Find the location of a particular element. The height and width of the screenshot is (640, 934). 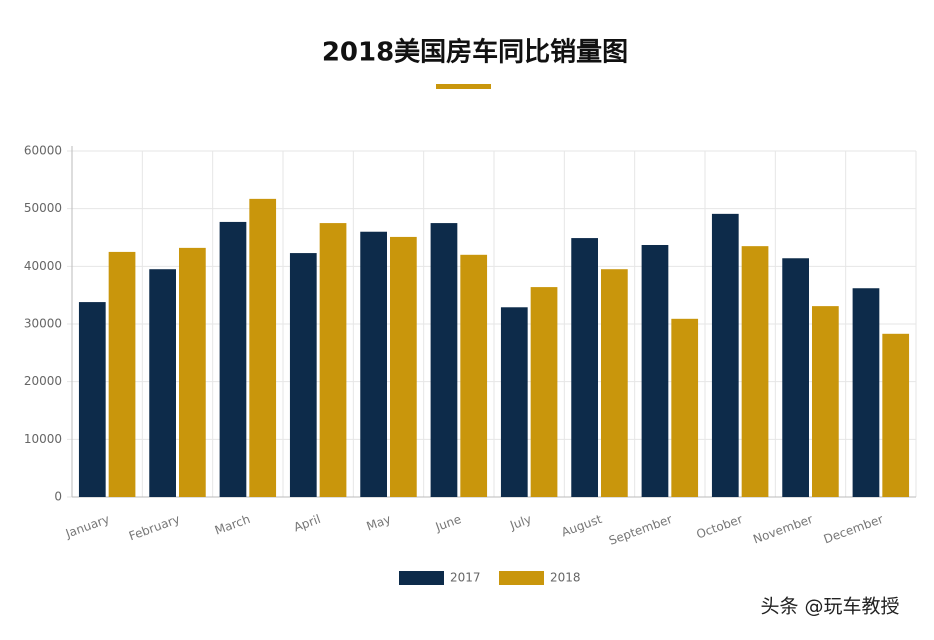

watermark: 头条 @玩车教授 is located at coordinates (829, 607).